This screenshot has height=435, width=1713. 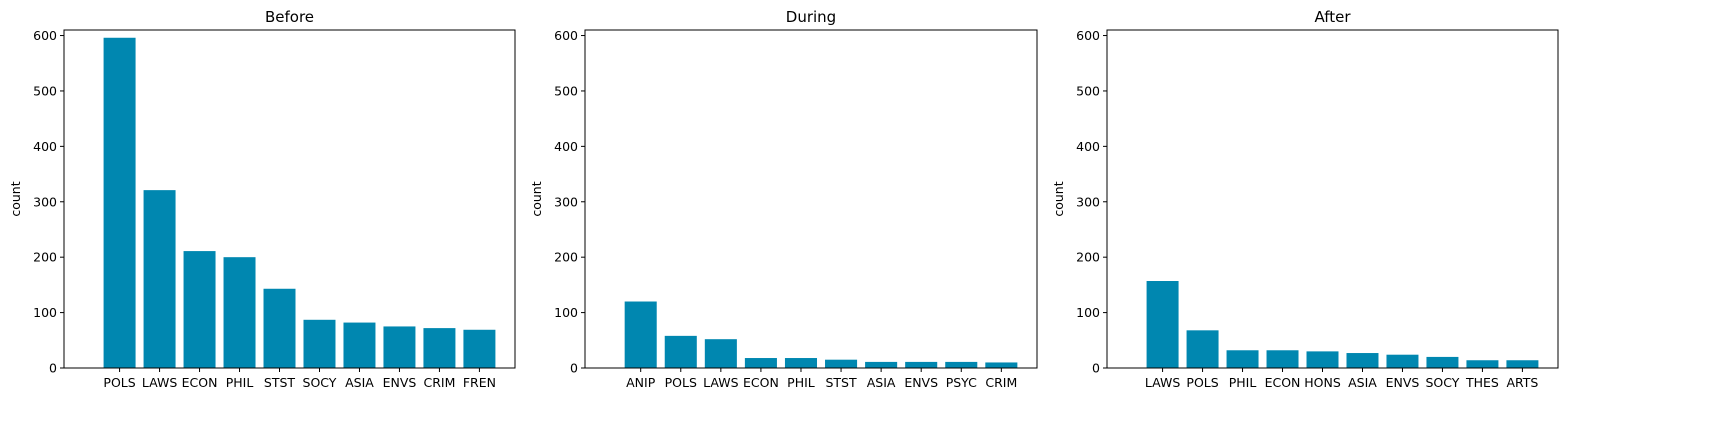 I want to click on x-tick-label: HONS, so click(x=1322, y=382).